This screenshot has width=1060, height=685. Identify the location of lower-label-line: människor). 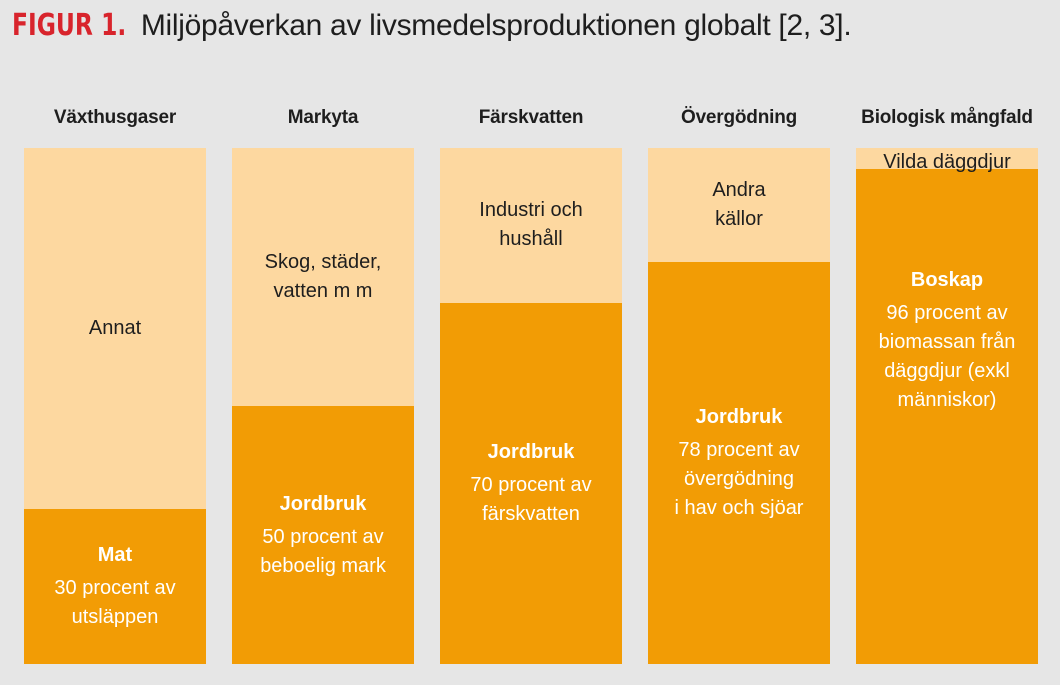
(947, 399).